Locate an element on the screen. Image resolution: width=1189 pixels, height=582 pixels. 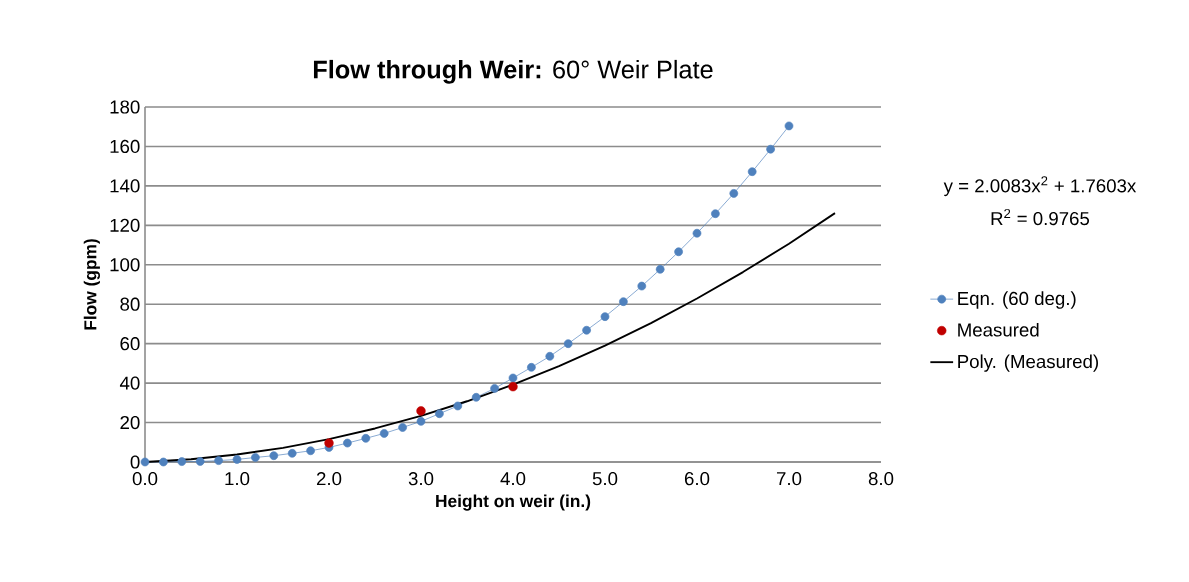
x-tick-label: 6.0 is located at coordinates (697, 479).